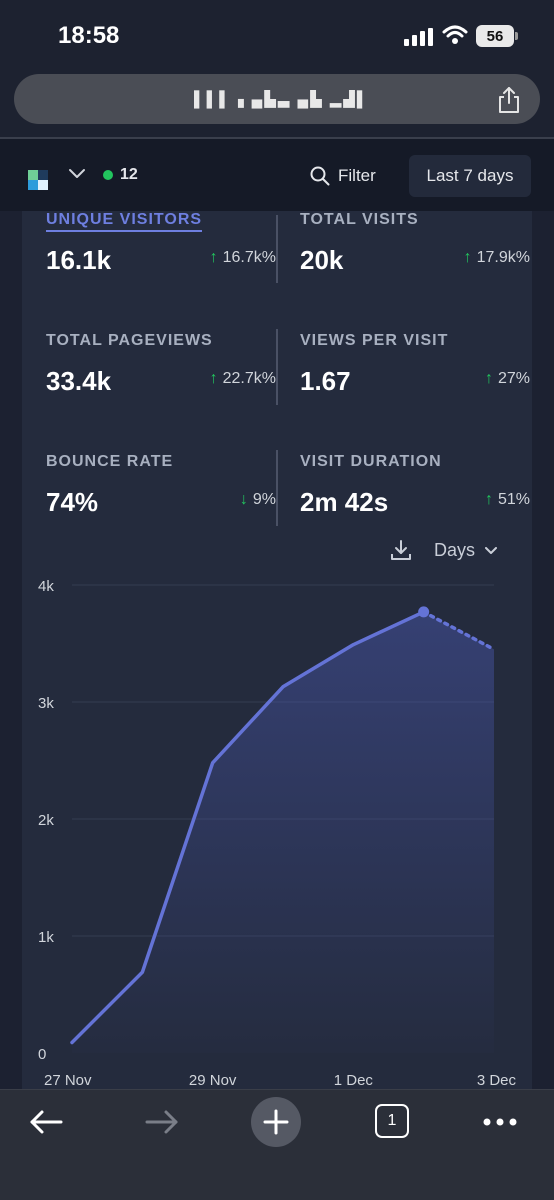 Image resolution: width=554 pixels, height=1200 pixels. What do you see at coordinates (509, 100) in the screenshot?
I see `share-icon` at bounding box center [509, 100].